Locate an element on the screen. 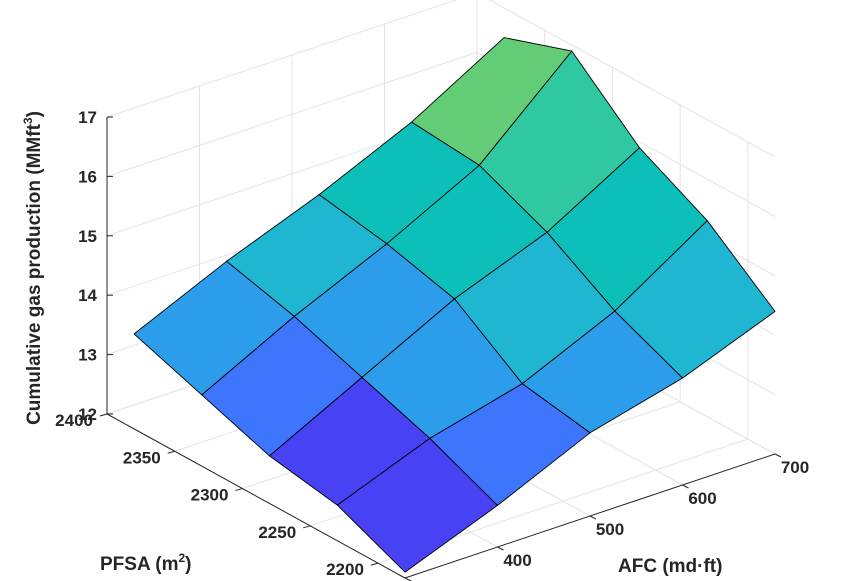 The width and height of the screenshot is (845, 581). y-tick-label: 2350 is located at coordinates (142, 457).